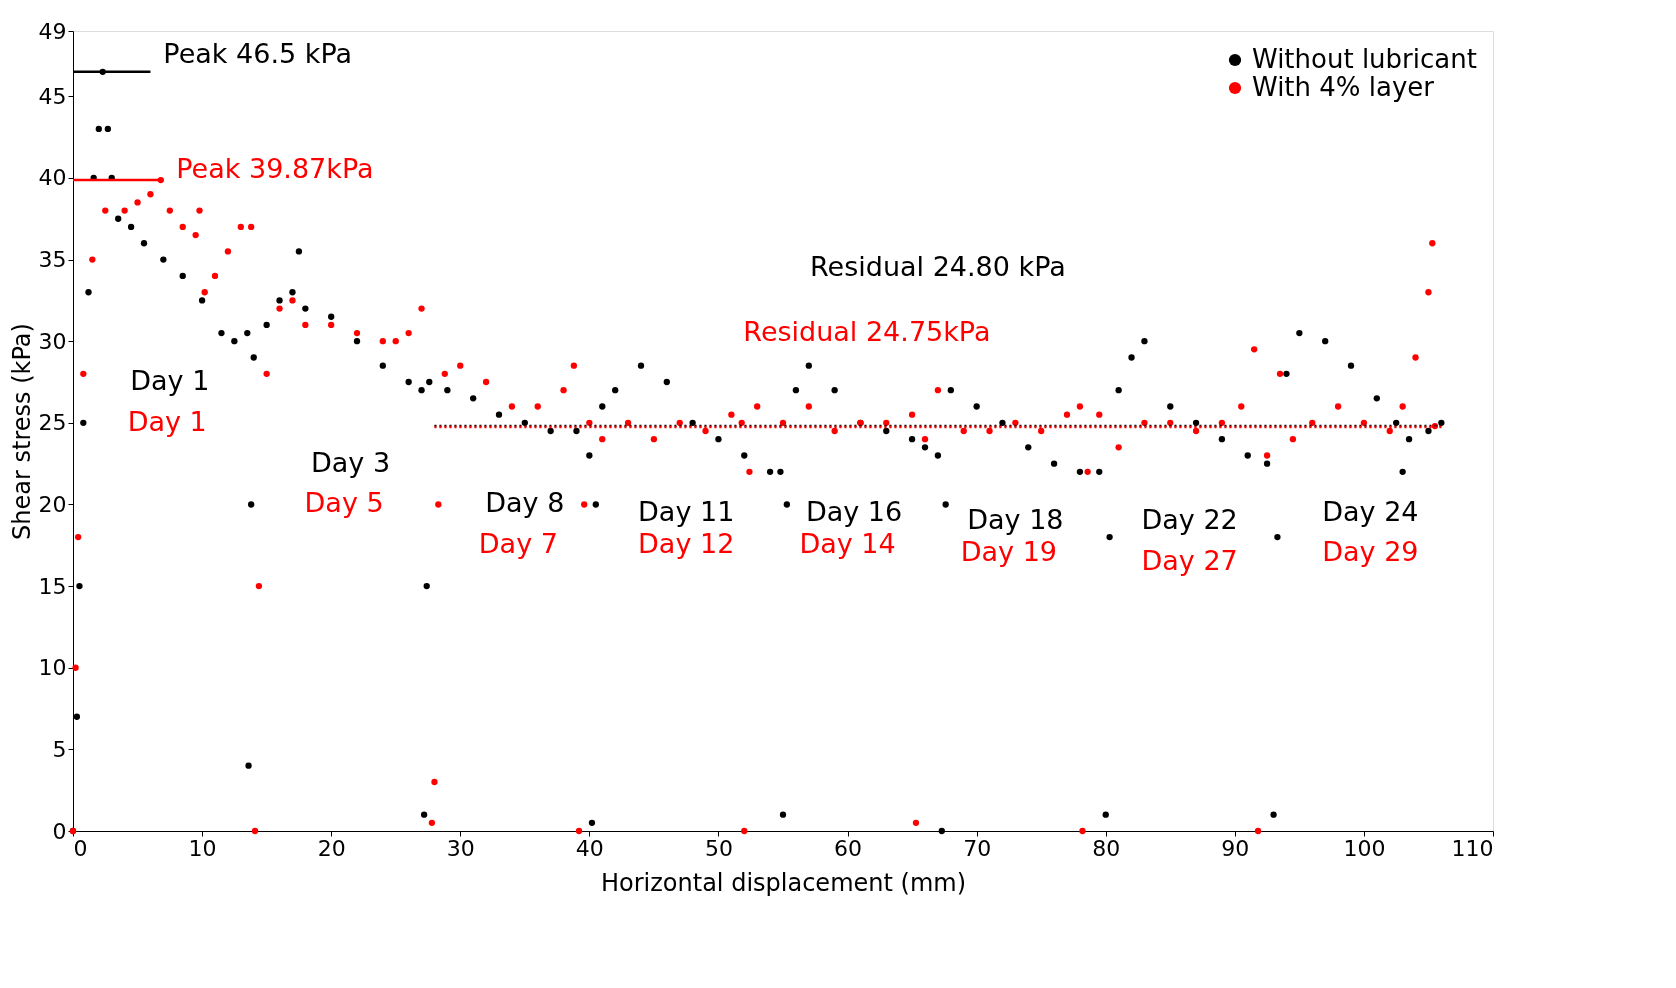 This screenshot has width=1676, height=988. I want to click on annotation: Day 5, so click(344, 503).